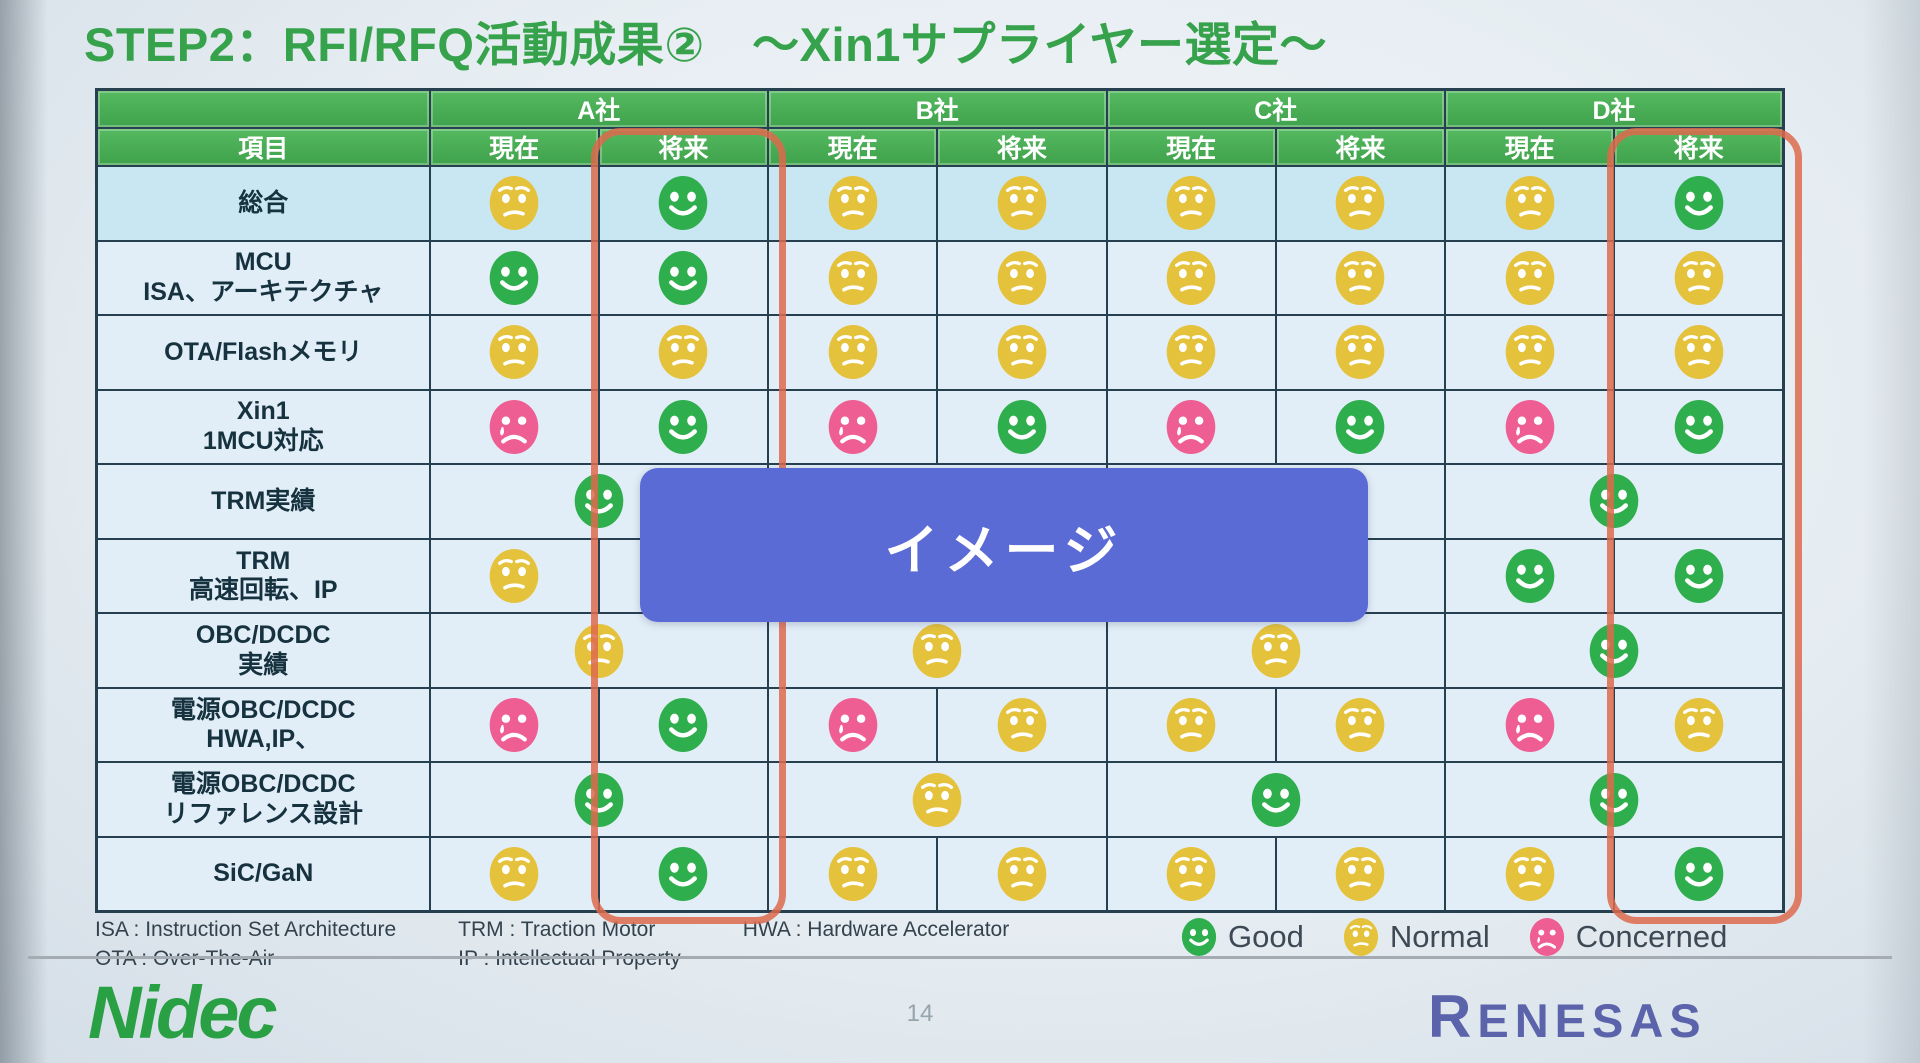 The image size is (1920, 1063). I want to click on table-row: OTA/Flashメモリ, so click(940, 352).